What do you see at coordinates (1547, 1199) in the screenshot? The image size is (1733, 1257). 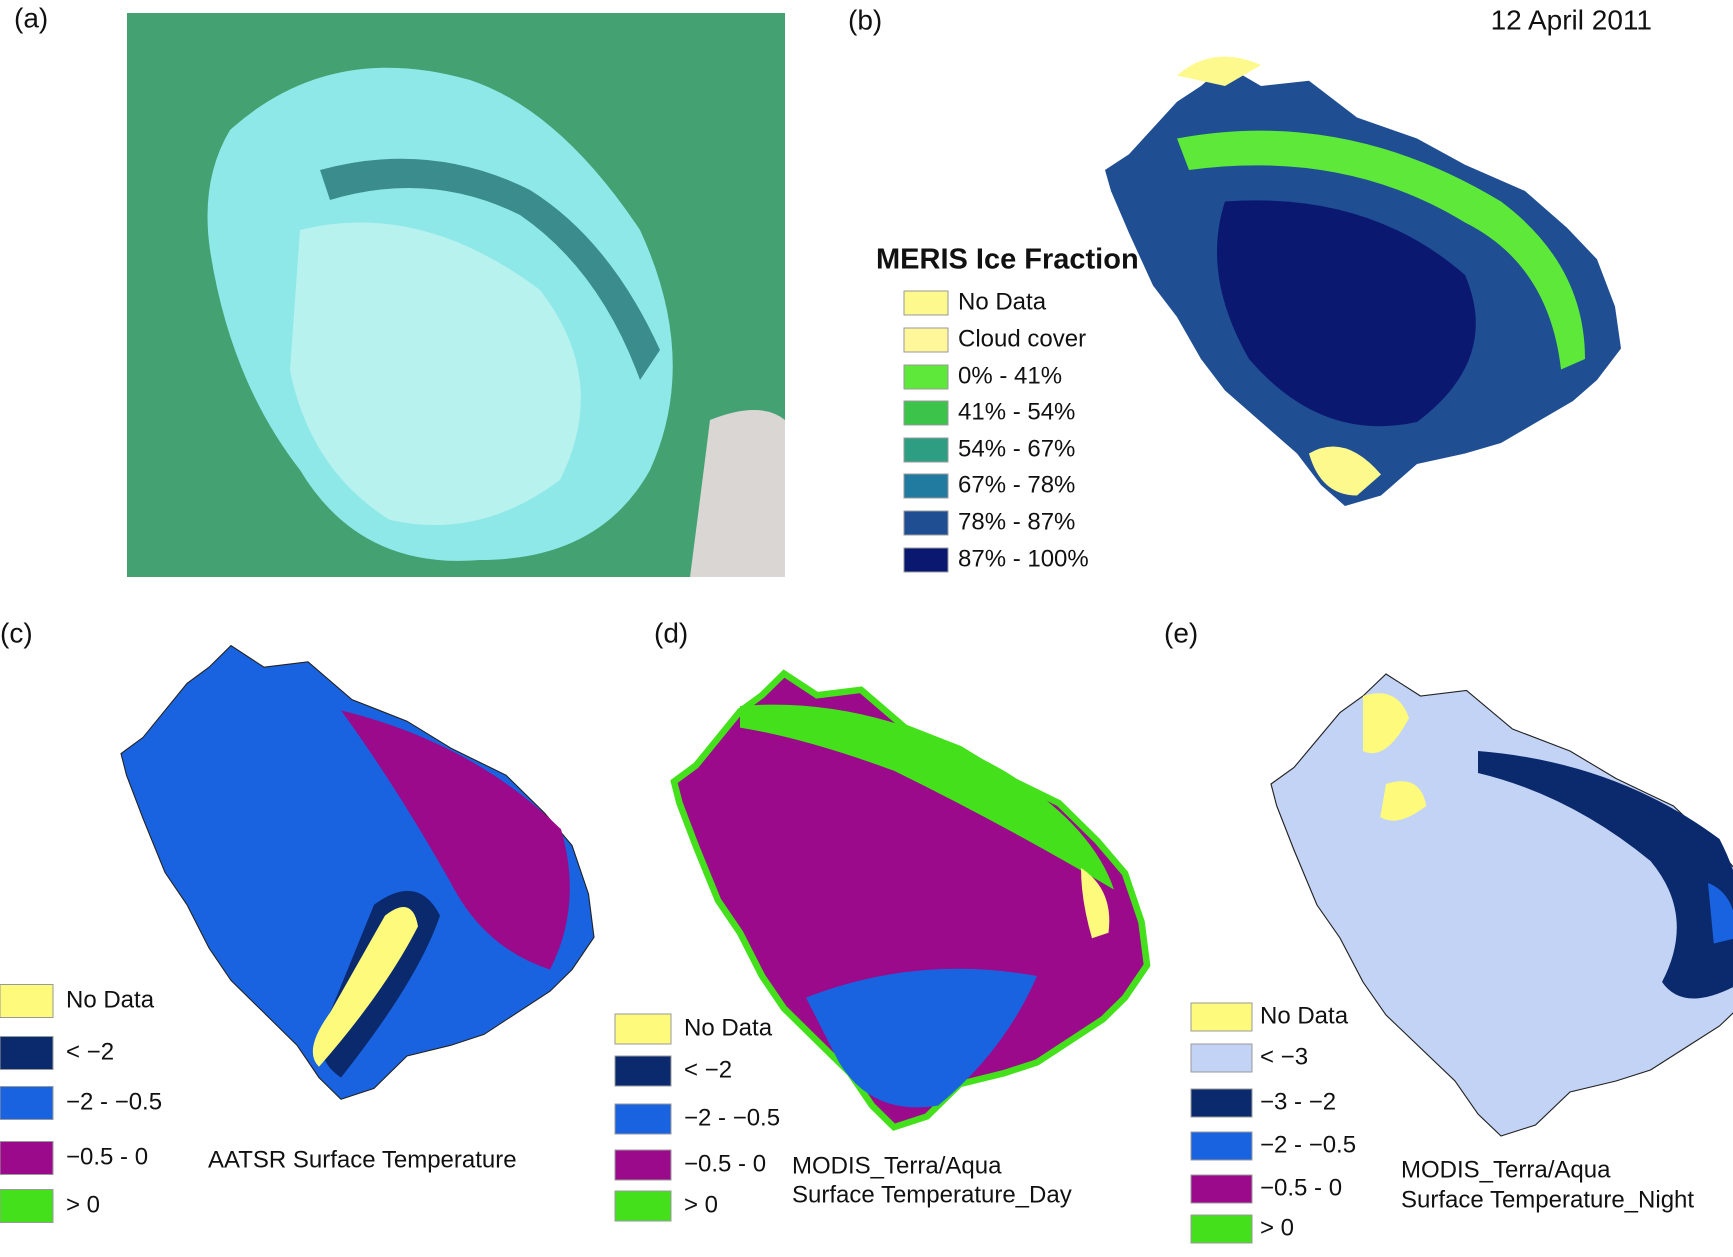 I see `map-title: Surface Temperature_Night` at bounding box center [1547, 1199].